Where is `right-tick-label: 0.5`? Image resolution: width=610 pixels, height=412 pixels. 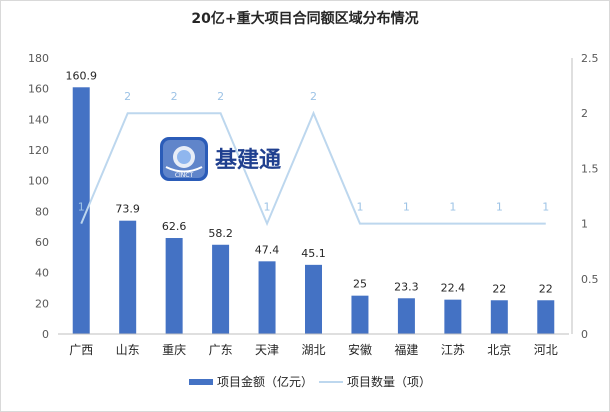
right-tick-label: 0.5 is located at coordinates (590, 279).